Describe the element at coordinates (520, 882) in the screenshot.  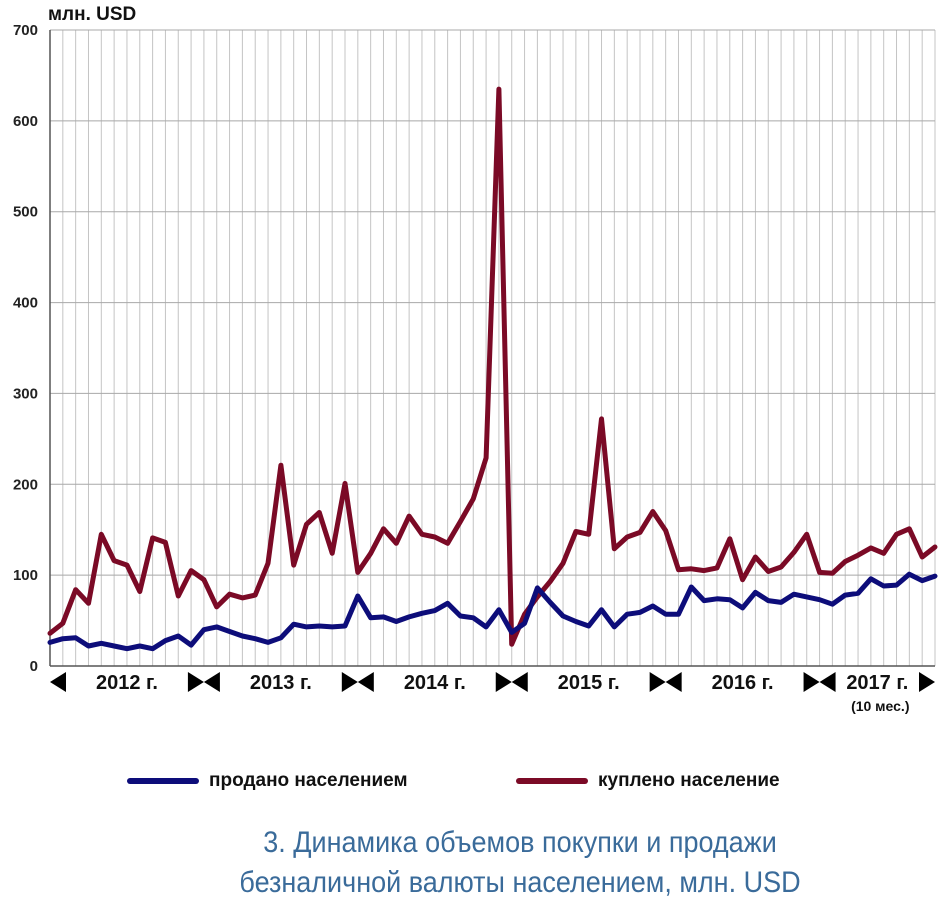
I see `caption-line-2: безналичной валюты населением, млн. USD` at that location.